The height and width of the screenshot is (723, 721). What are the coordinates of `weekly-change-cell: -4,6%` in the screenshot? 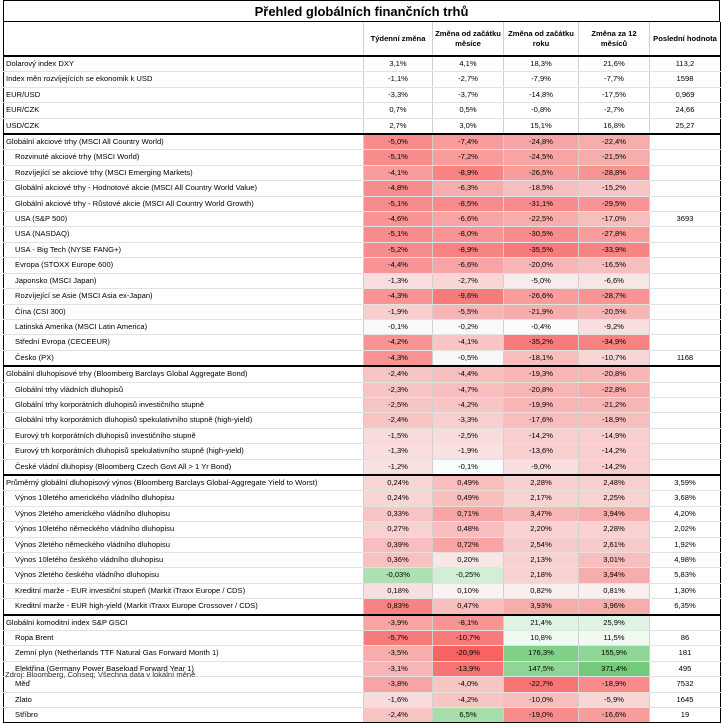 It's located at (398, 219).